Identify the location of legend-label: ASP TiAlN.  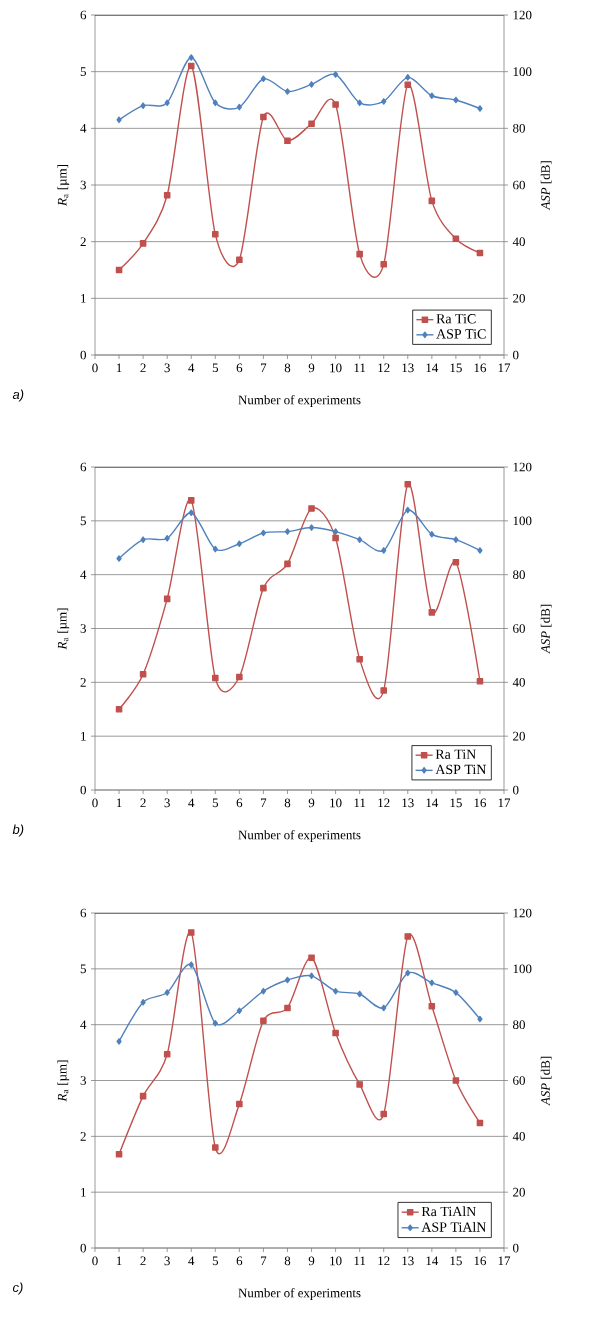
(454, 1226).